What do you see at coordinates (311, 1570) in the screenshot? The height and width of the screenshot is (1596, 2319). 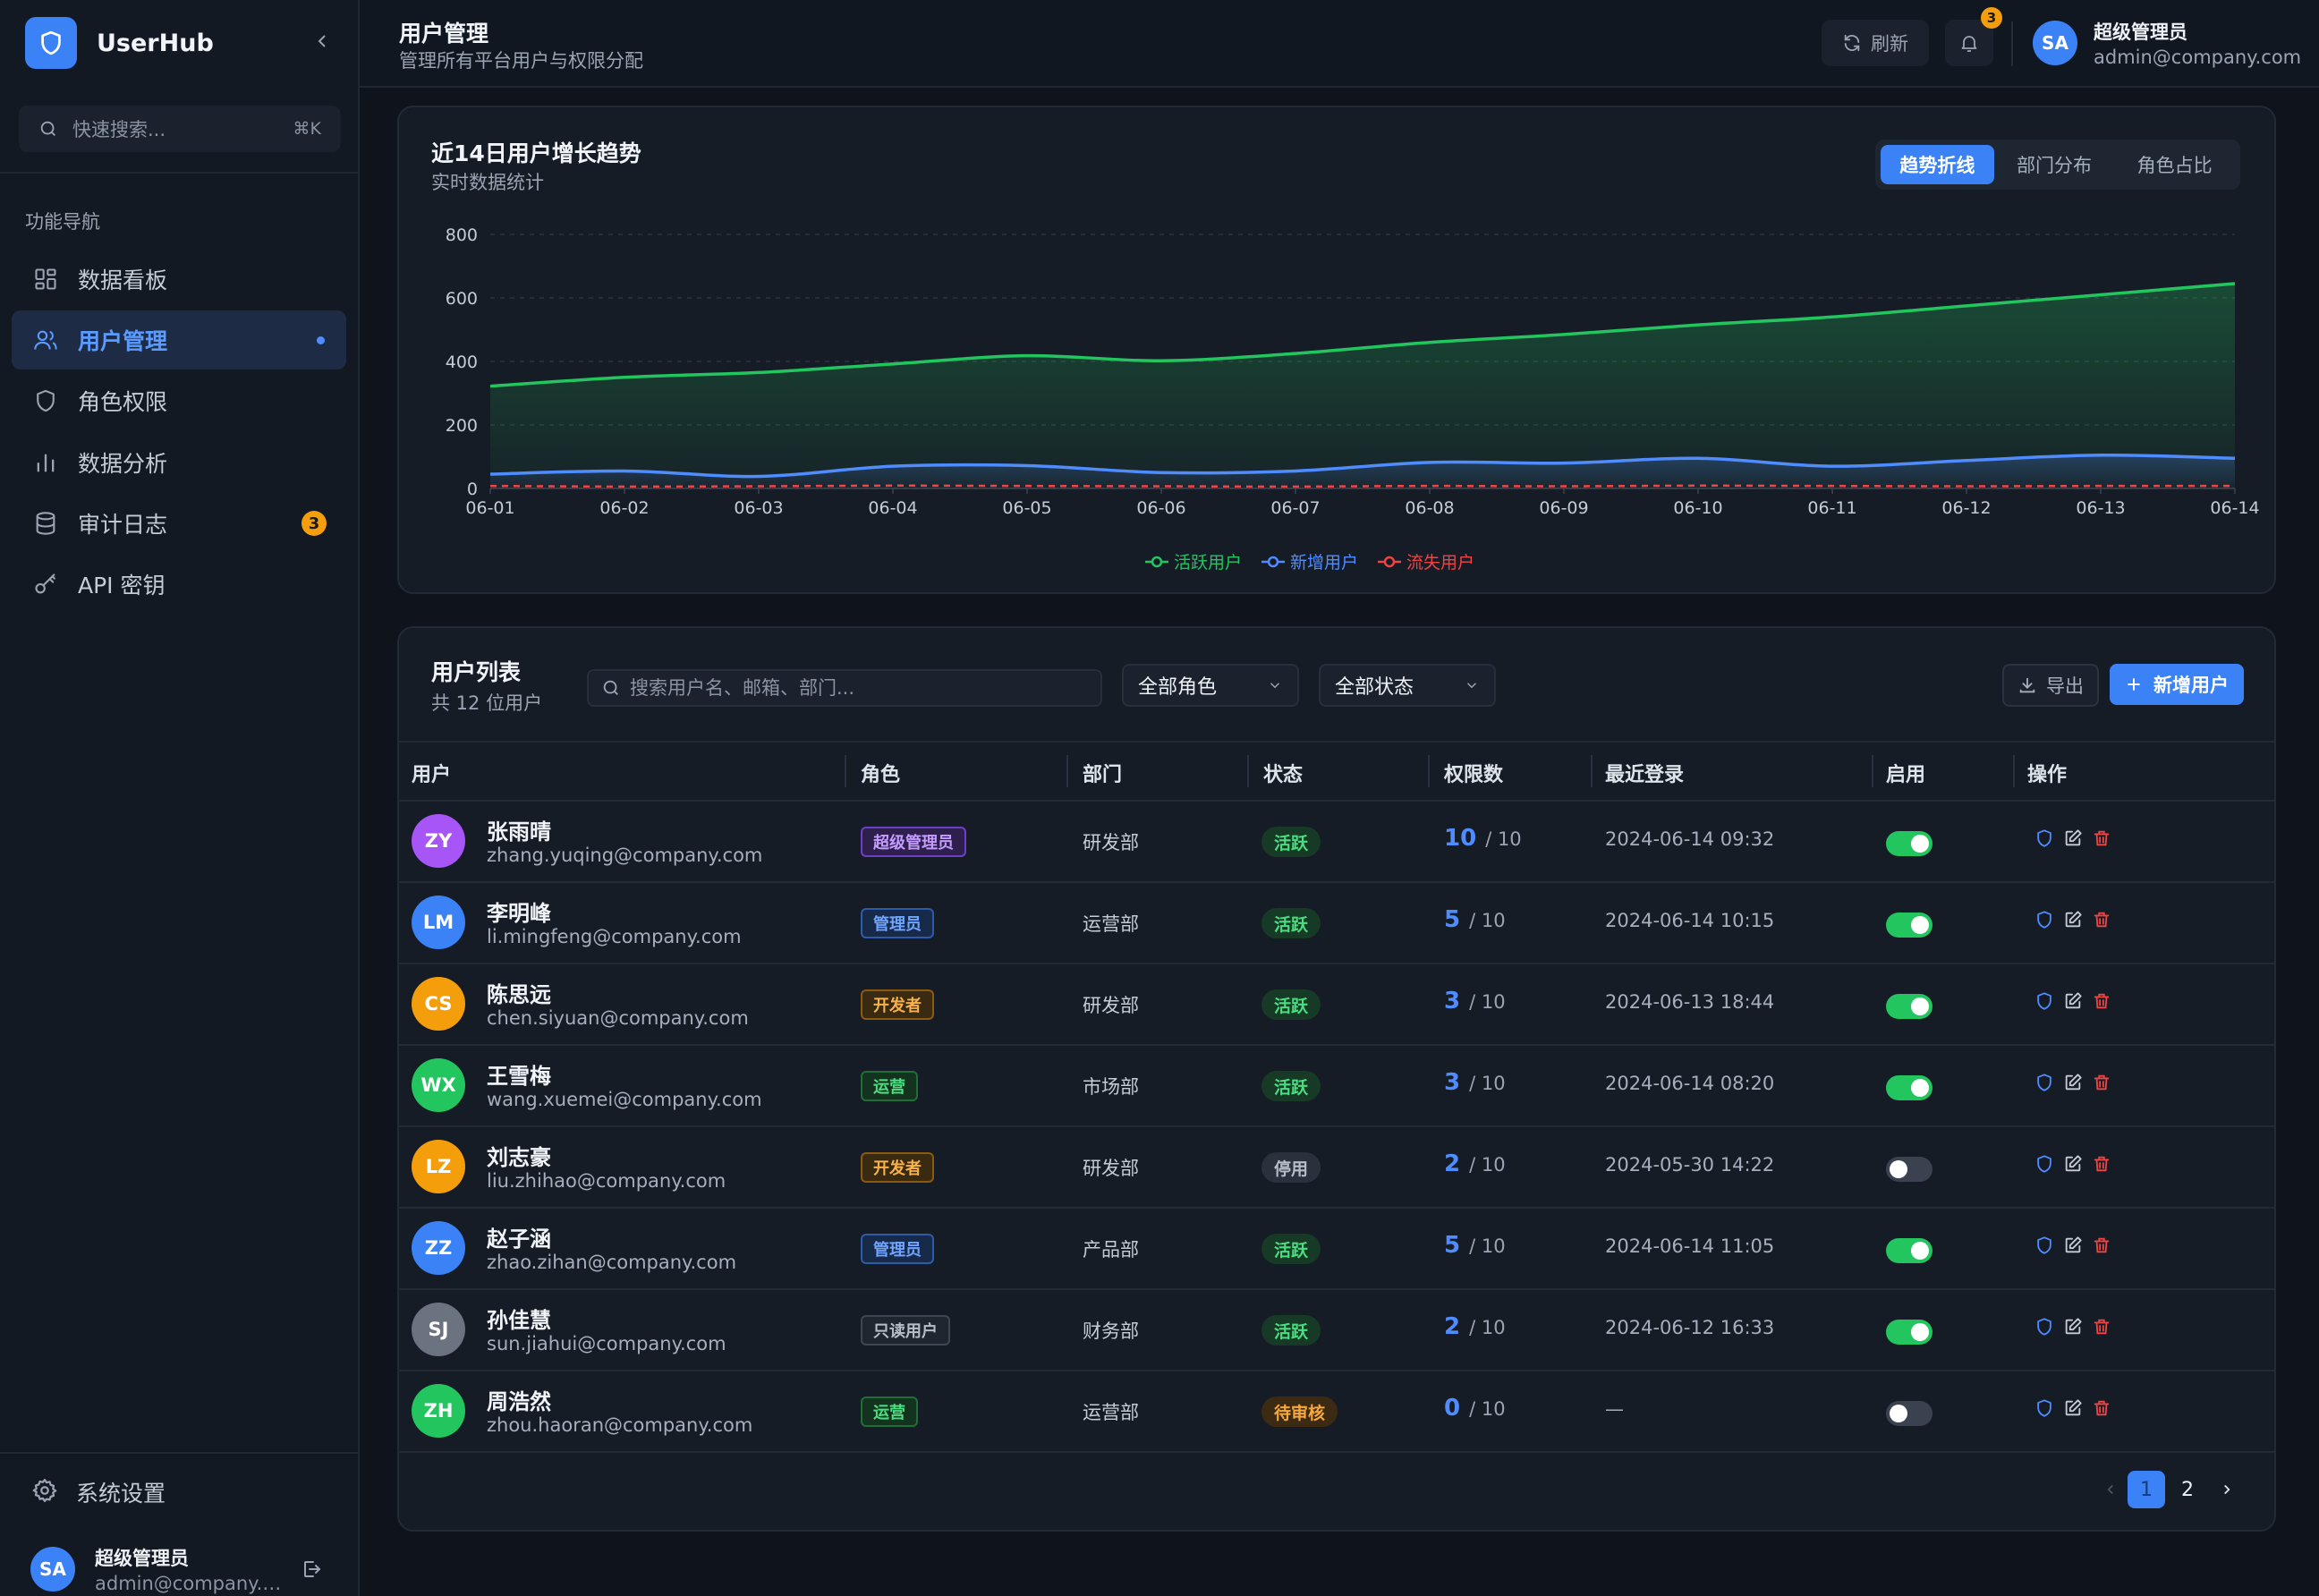 I see `logout-button` at bounding box center [311, 1570].